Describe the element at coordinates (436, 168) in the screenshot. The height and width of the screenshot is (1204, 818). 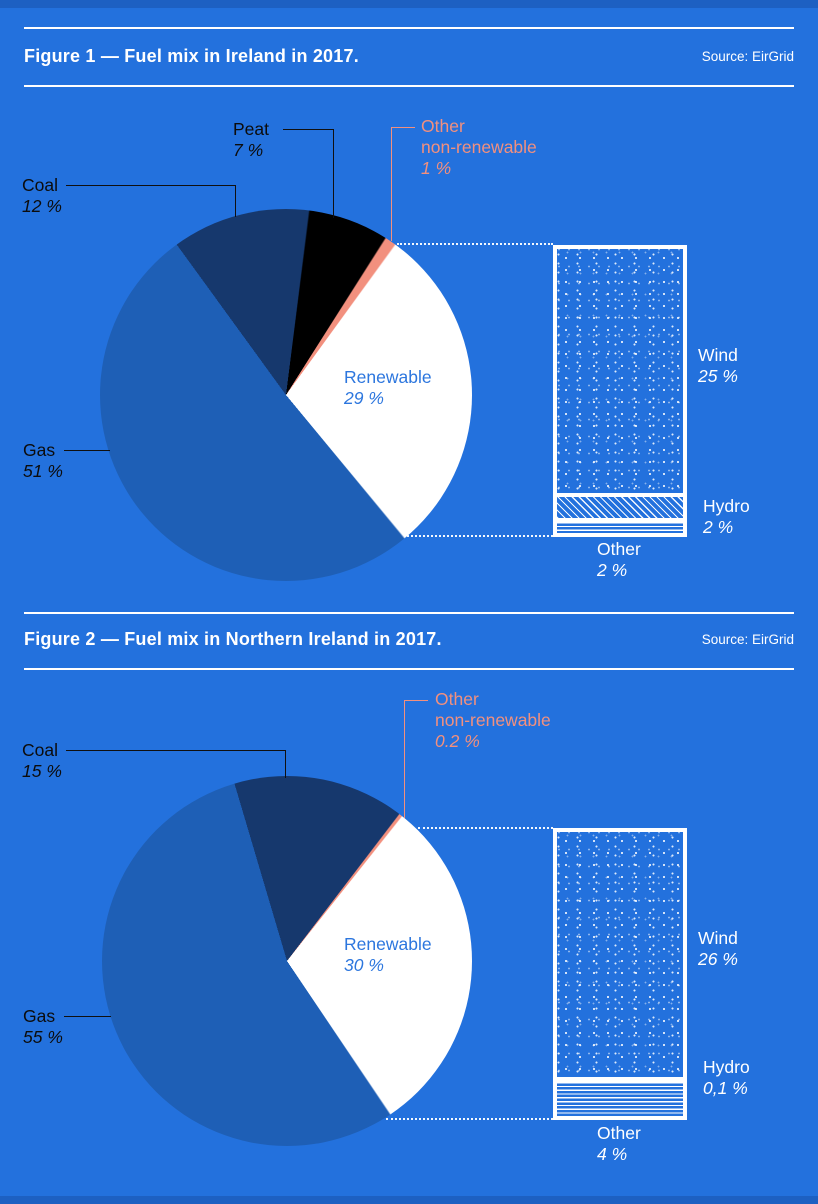
I see `fig1-other-nonrenewable-pct: 1 %` at that location.